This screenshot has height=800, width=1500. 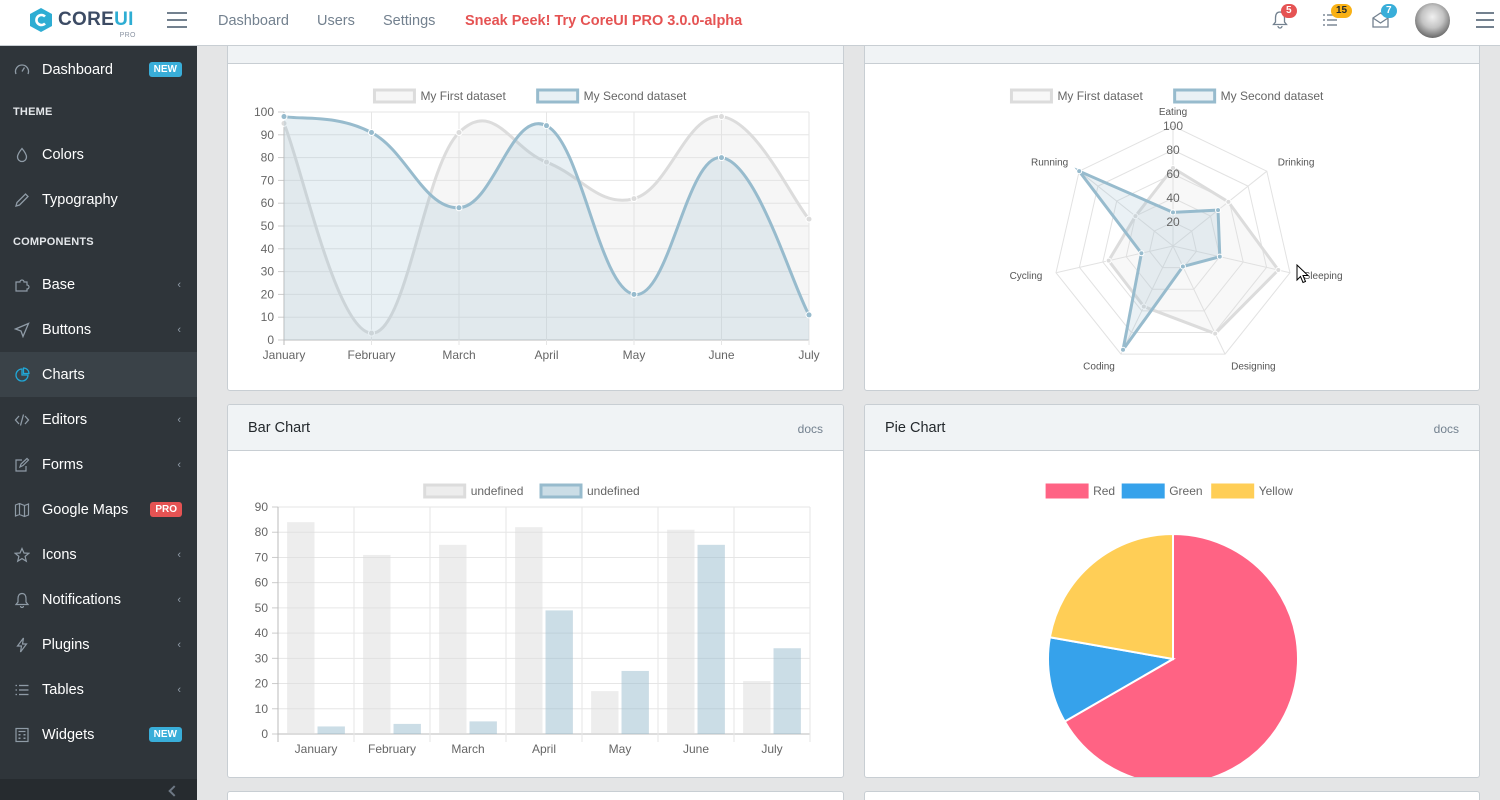 What do you see at coordinates (98, 789) in the screenshot?
I see `sidebar-minimizer` at bounding box center [98, 789].